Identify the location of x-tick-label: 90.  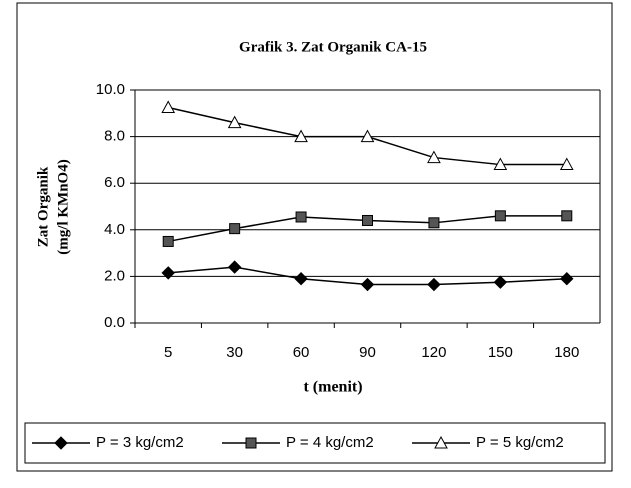
(367, 352).